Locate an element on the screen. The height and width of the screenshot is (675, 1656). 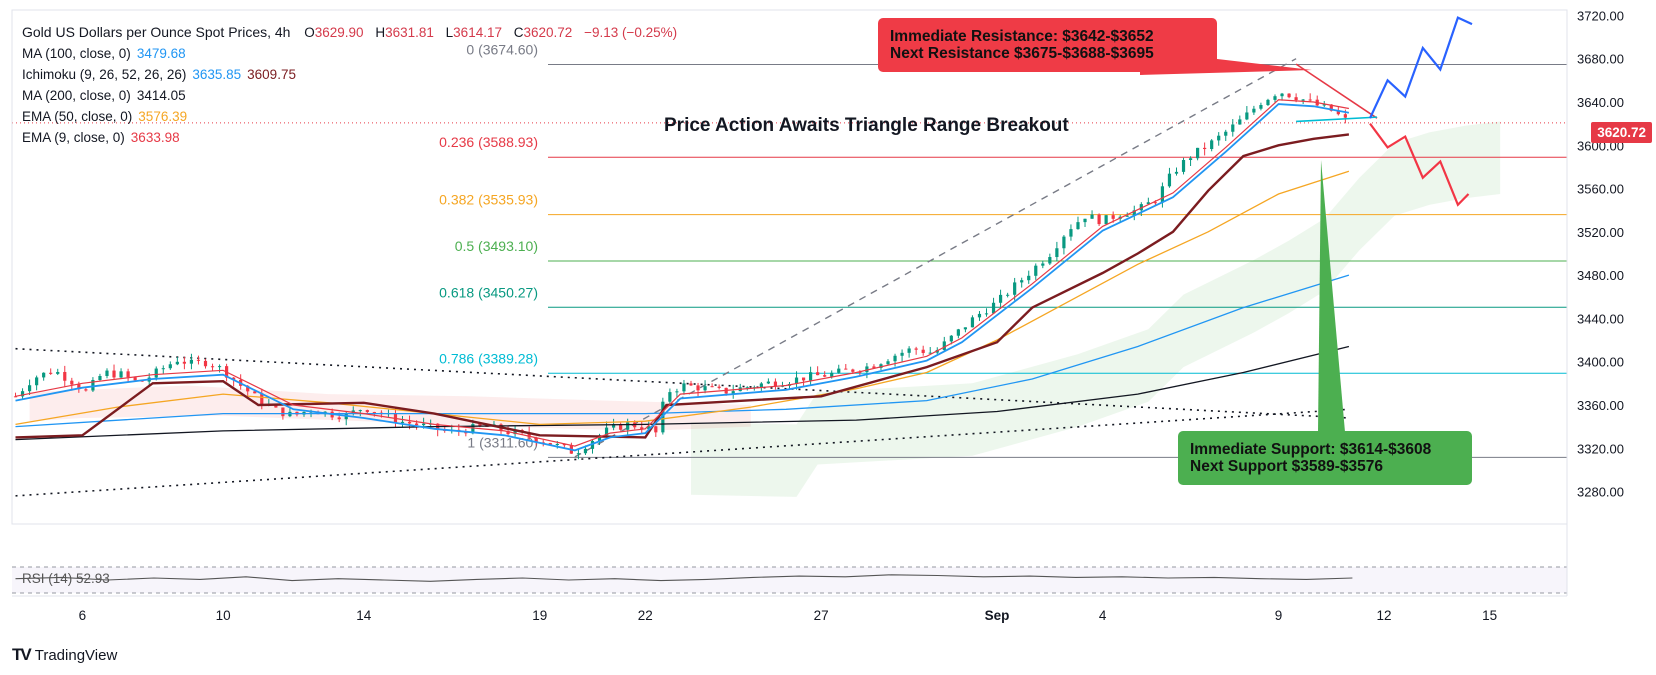
rsi-pane is located at coordinates (789, 580).